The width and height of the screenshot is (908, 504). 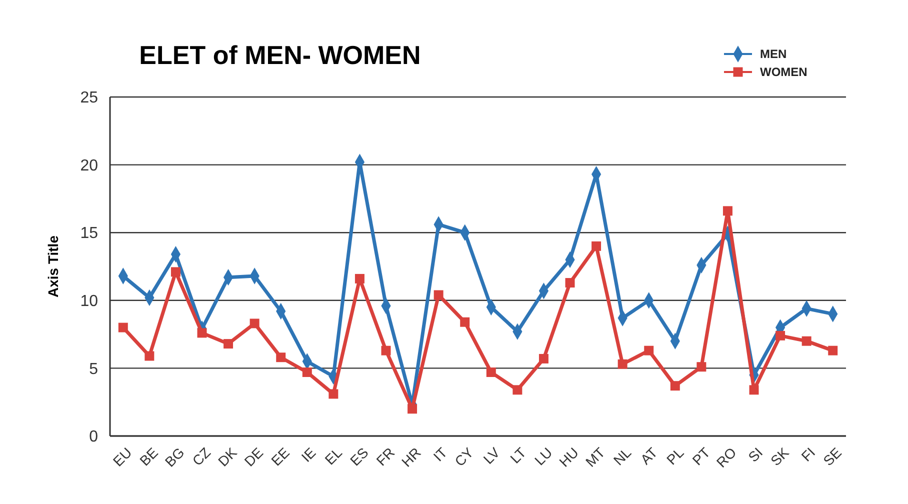 What do you see at coordinates (779, 456) in the screenshot?
I see `x-tick-label: SK` at bounding box center [779, 456].